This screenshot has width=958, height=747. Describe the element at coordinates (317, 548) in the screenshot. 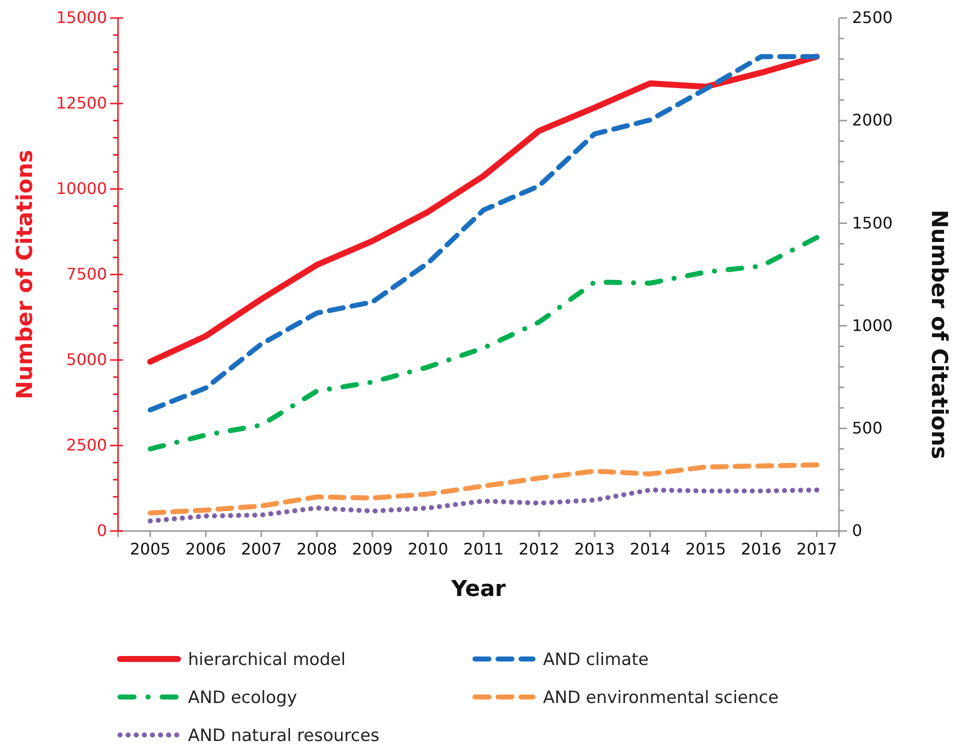

I see `x-tick-label: 2008` at that location.